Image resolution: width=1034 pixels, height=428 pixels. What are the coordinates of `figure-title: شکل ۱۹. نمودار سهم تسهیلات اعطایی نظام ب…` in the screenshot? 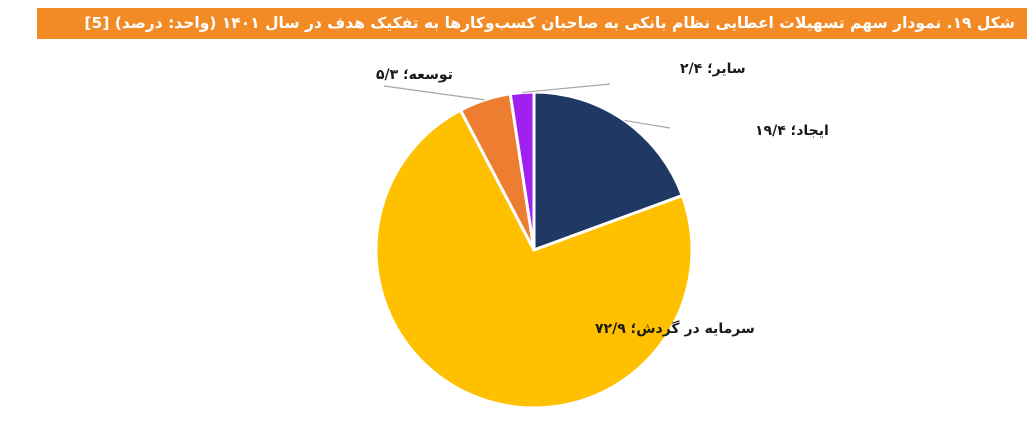 It's located at (549, 23).